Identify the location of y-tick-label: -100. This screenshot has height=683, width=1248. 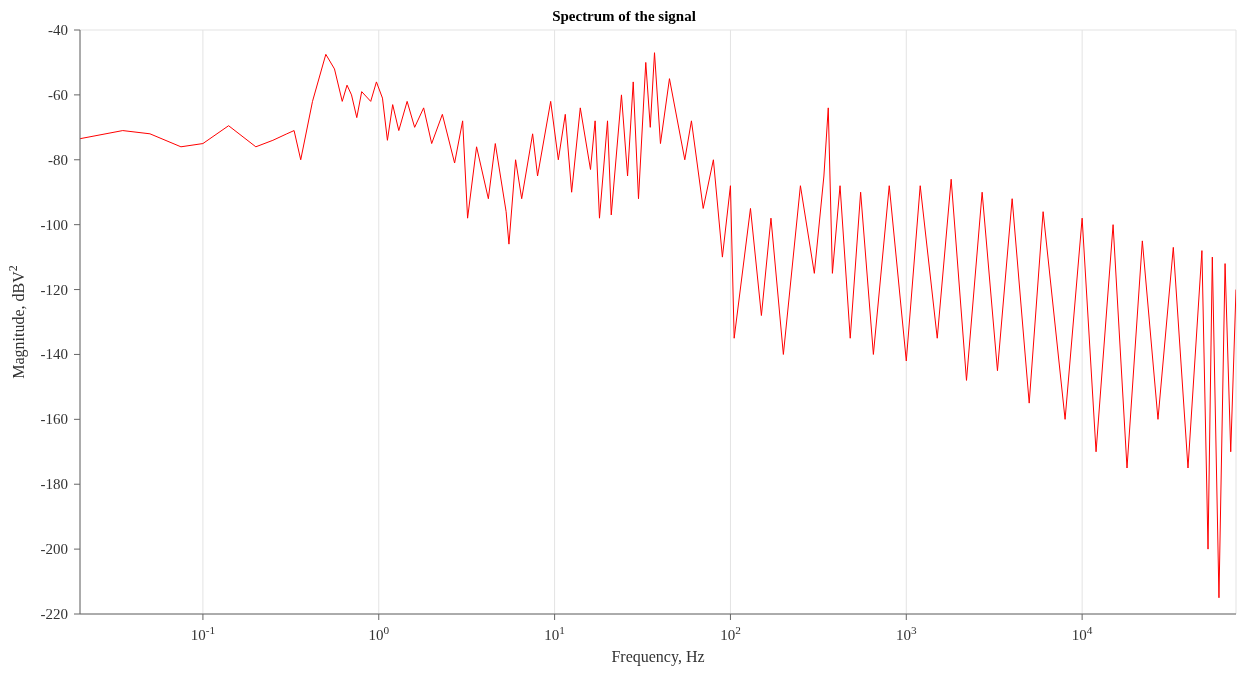
(54, 224).